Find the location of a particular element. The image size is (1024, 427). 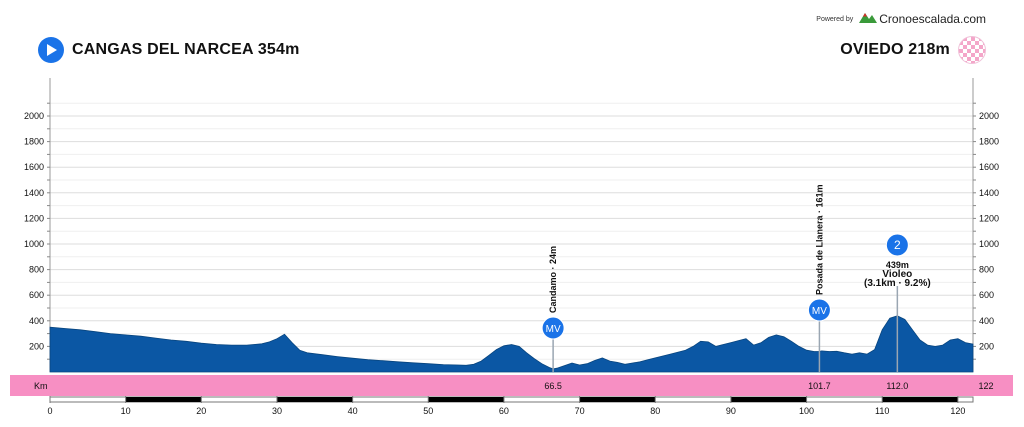

x-tick-label: 20 is located at coordinates (201, 411).